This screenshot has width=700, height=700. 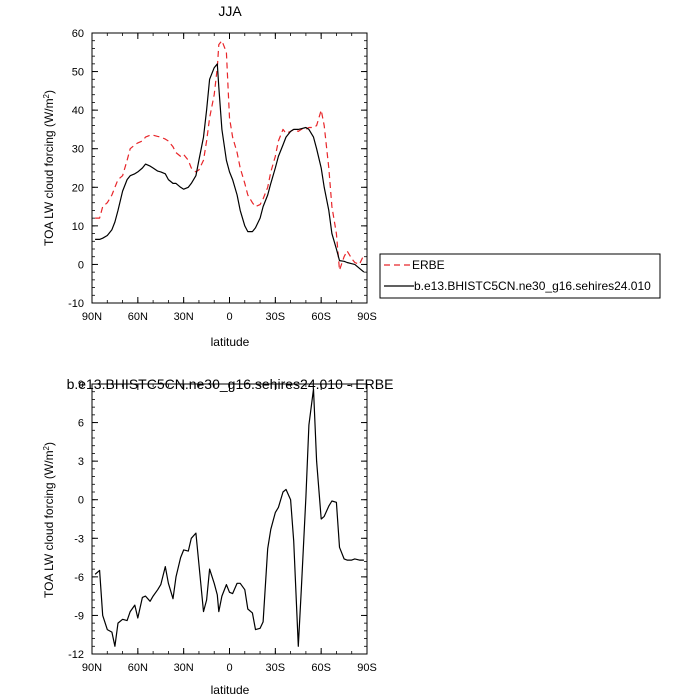 I want to click on bottom-ytick-label: -9, so click(x=79, y=616).